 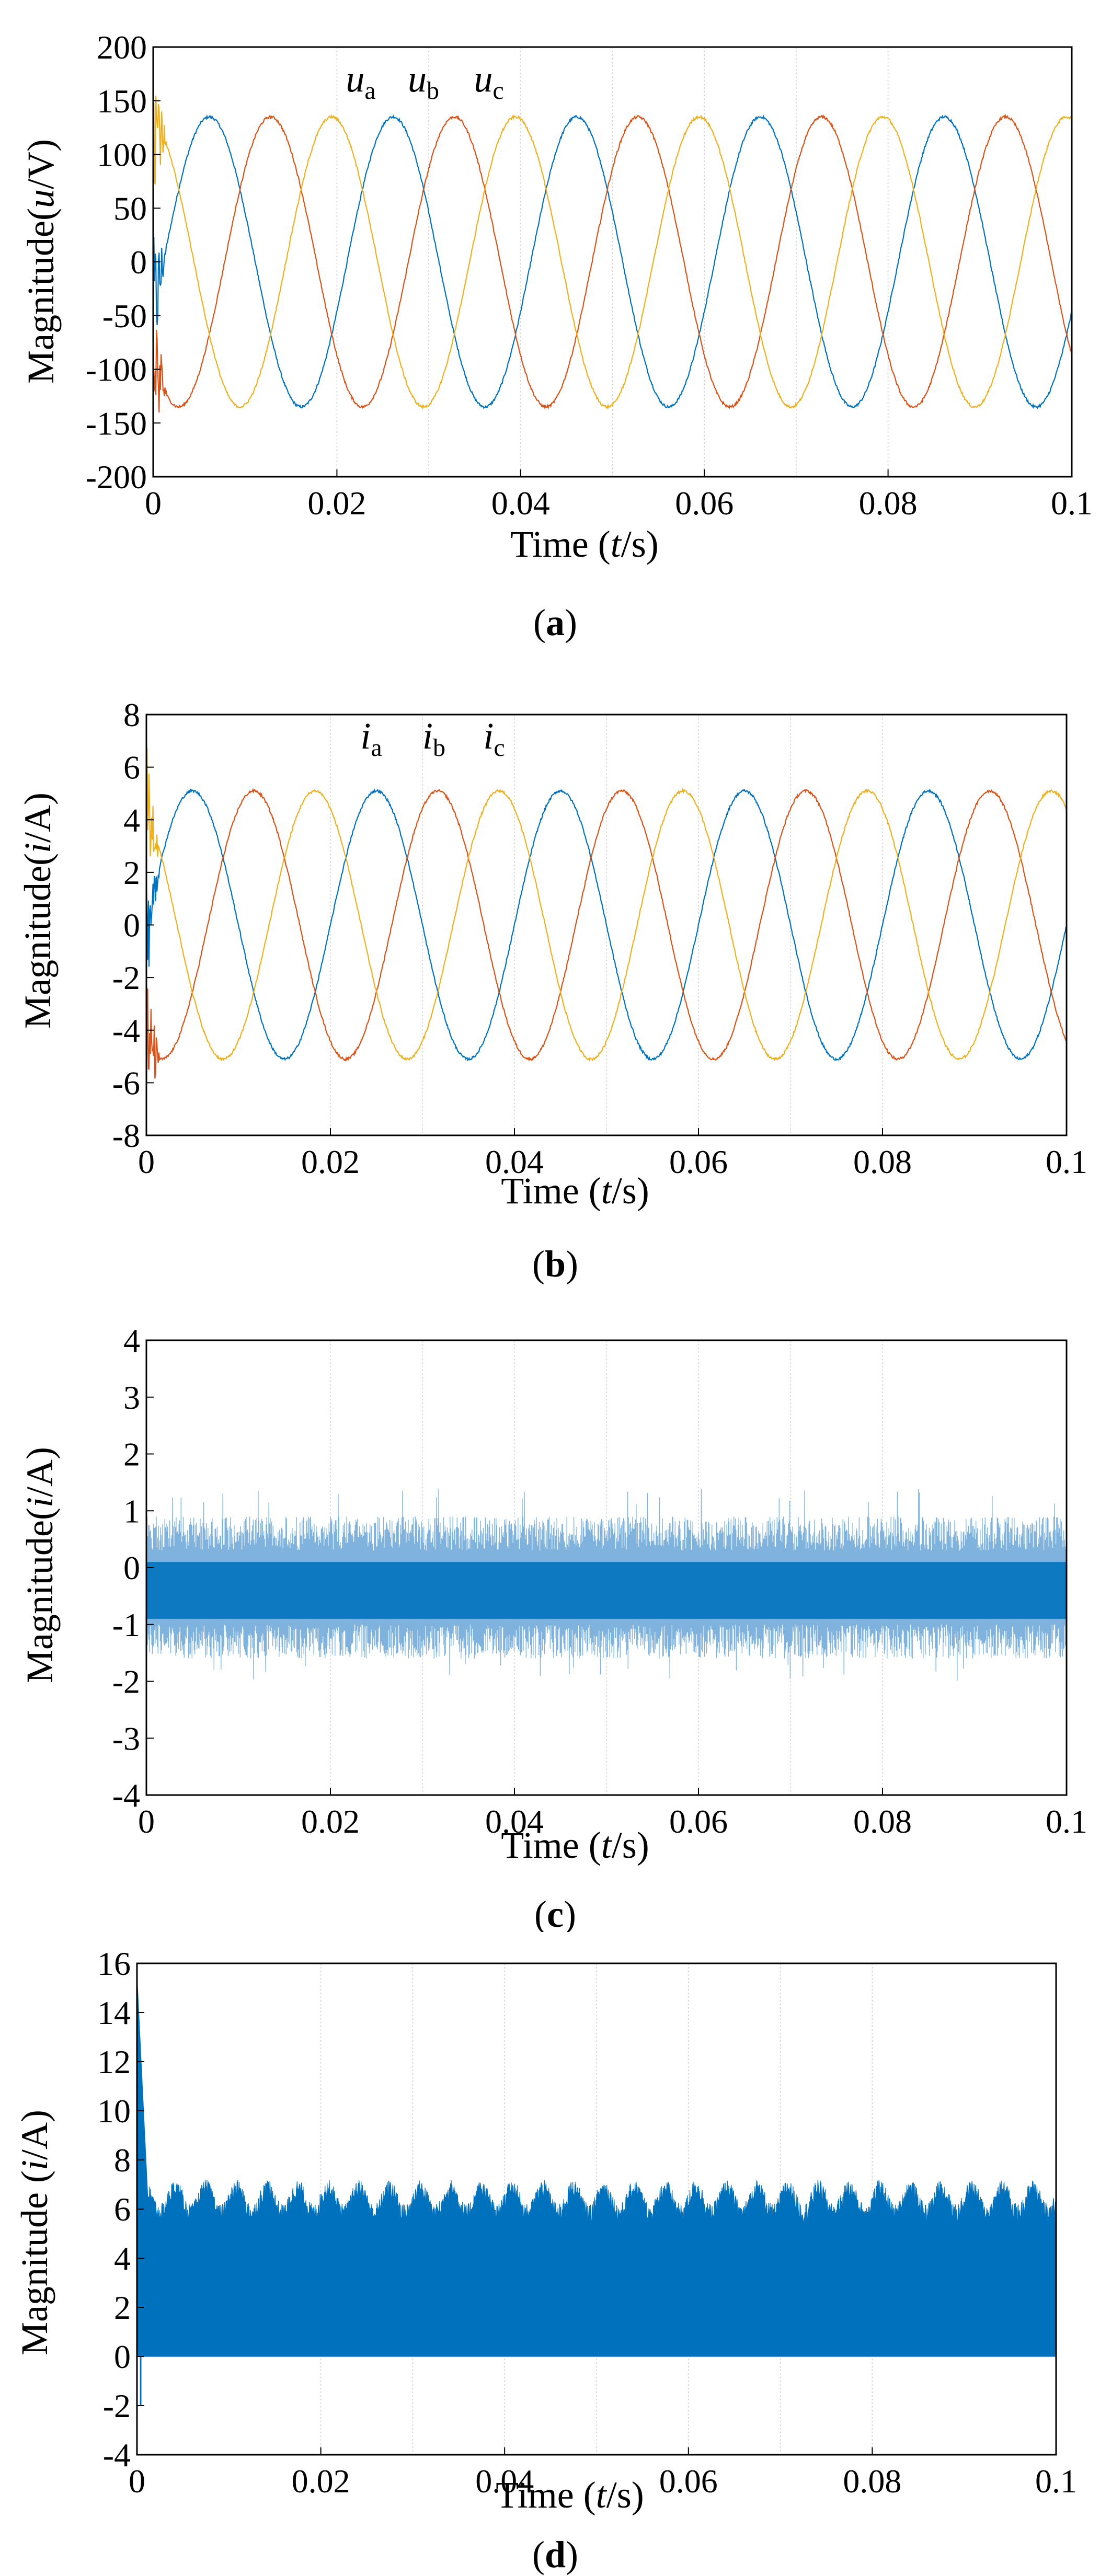 I want to click on caption-c: (c), so click(x=555, y=1912).